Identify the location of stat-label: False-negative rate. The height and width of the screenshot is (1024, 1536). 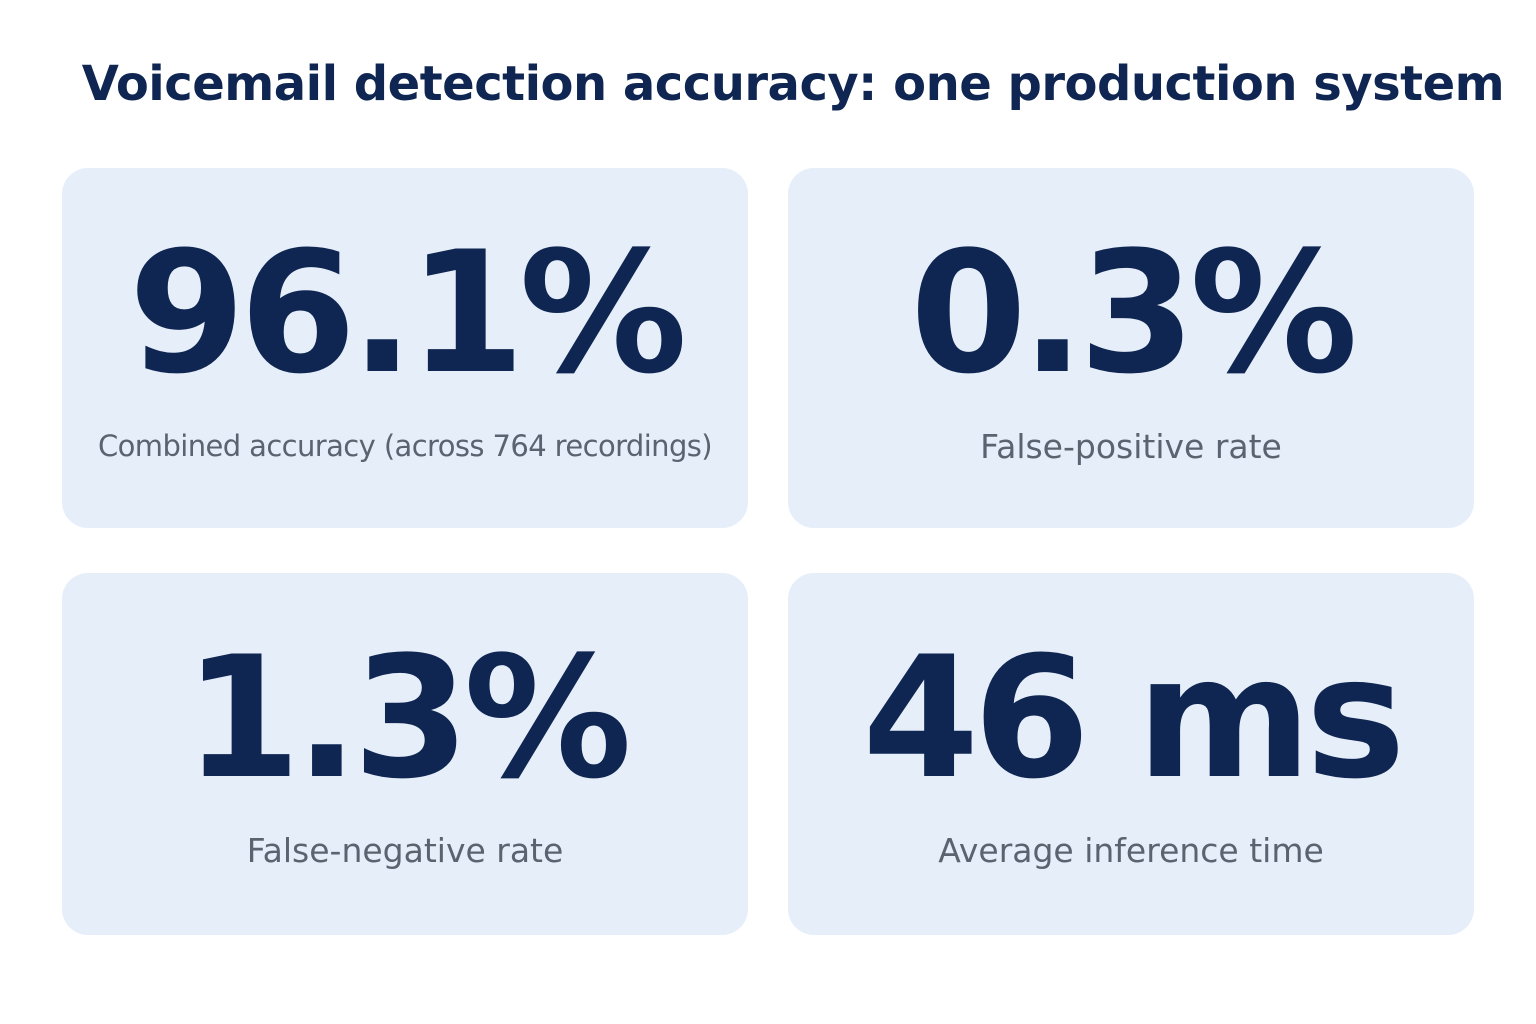
(405, 850).